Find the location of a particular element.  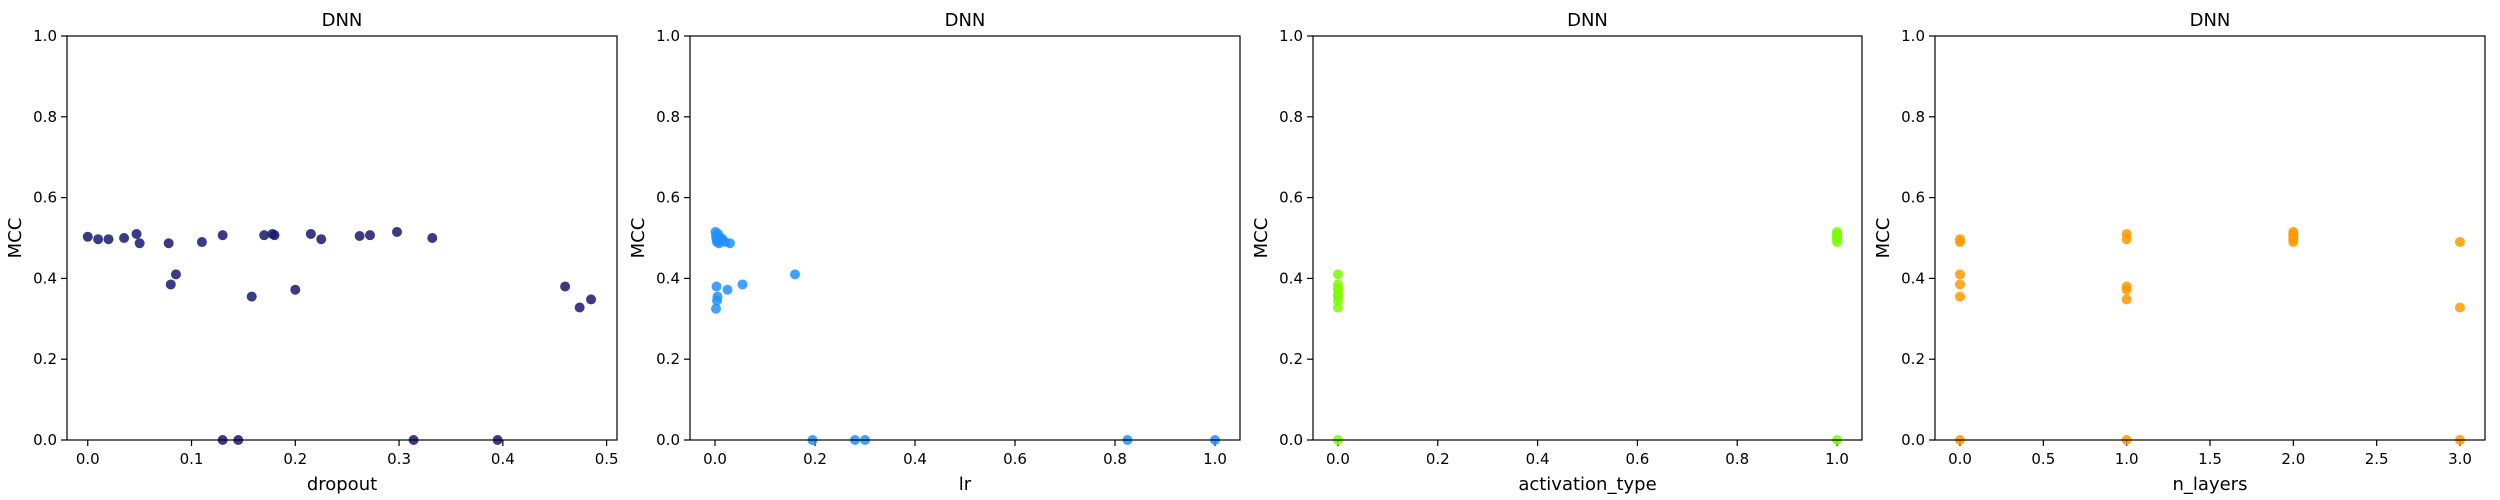

x-tick-label: 3.0 is located at coordinates (2460, 459).